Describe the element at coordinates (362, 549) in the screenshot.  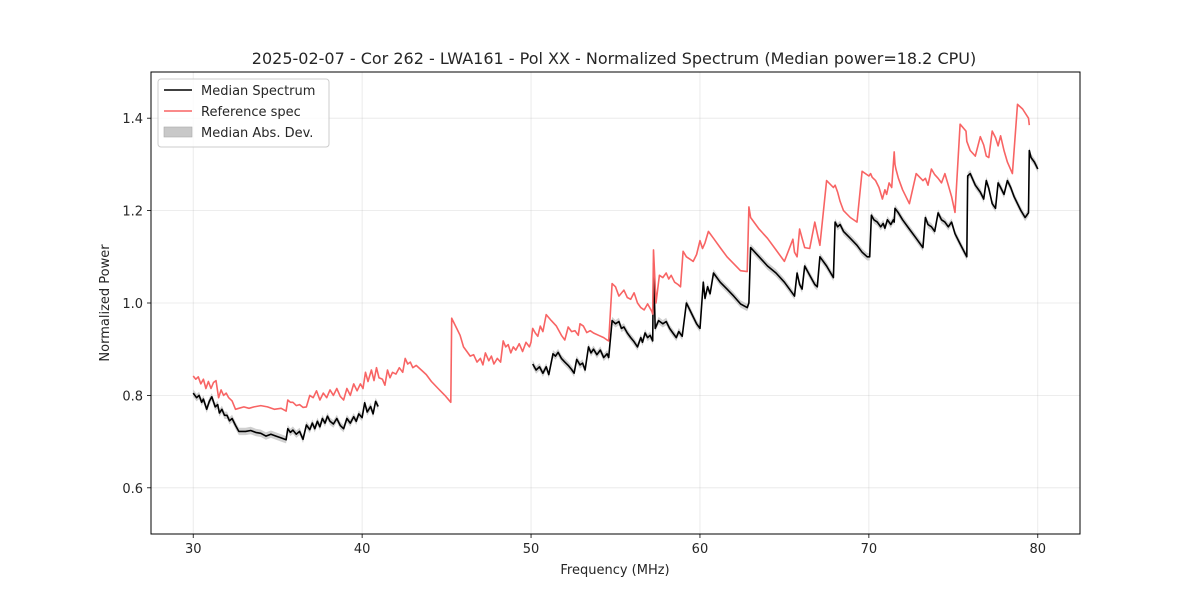
I see `x-tick-label: 40` at that location.